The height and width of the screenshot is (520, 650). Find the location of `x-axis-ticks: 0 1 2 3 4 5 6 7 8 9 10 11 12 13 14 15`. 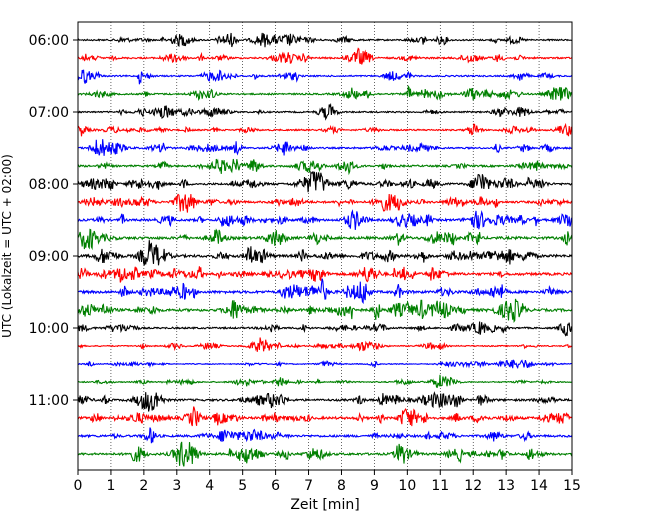

x-axis-ticks: 0 1 2 3 4 5 6 7 8 9 10 11 12 13 14 15 is located at coordinates (327, 482).